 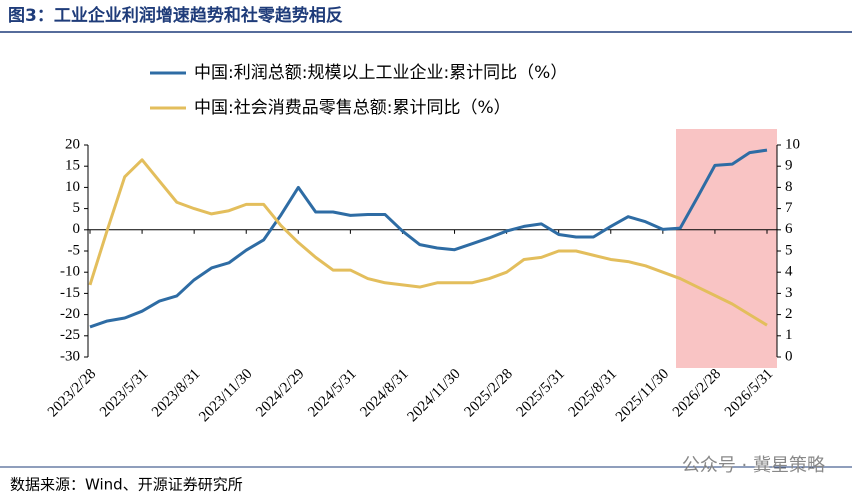 I want to click on x-tick-label: 2026/5/31, so click(x=749, y=393).